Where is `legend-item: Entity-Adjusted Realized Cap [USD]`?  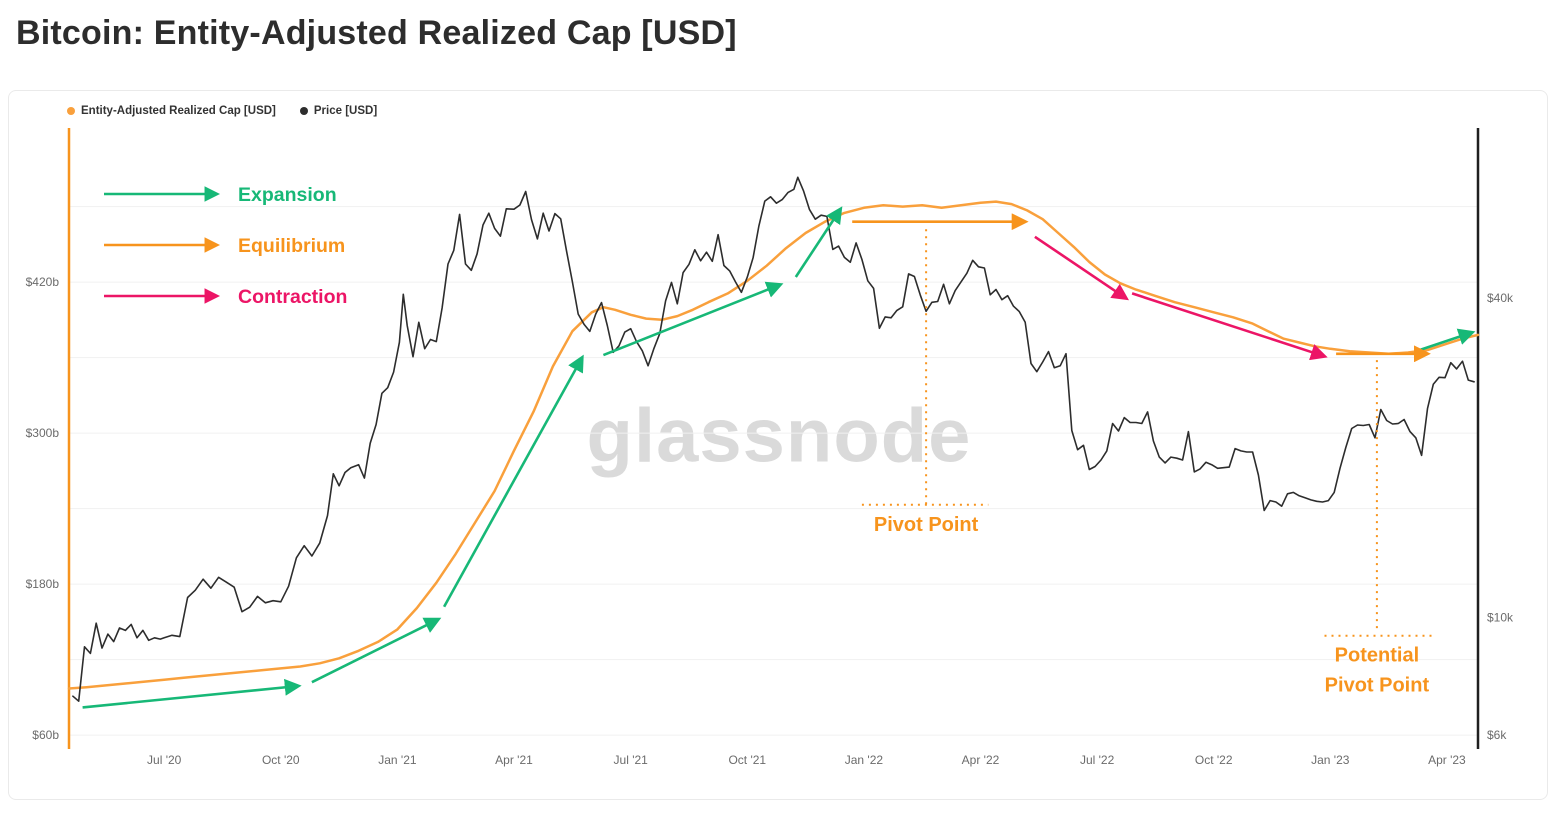
legend-item: Entity-Adjusted Realized Cap [USD] is located at coordinates (171, 111).